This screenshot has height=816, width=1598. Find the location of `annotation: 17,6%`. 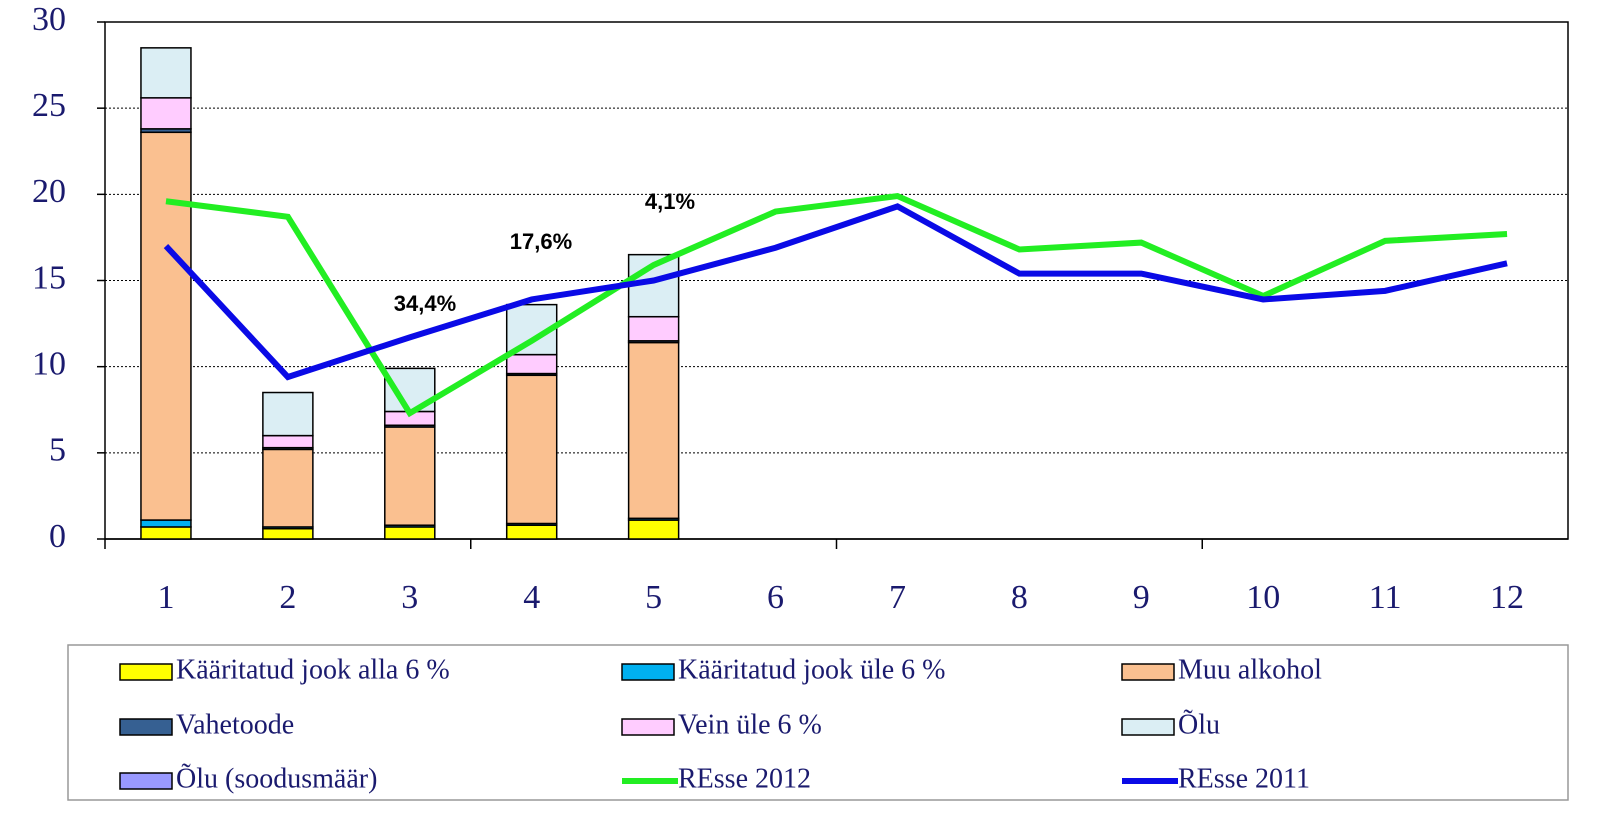

annotation: 17,6% is located at coordinates (541, 241).